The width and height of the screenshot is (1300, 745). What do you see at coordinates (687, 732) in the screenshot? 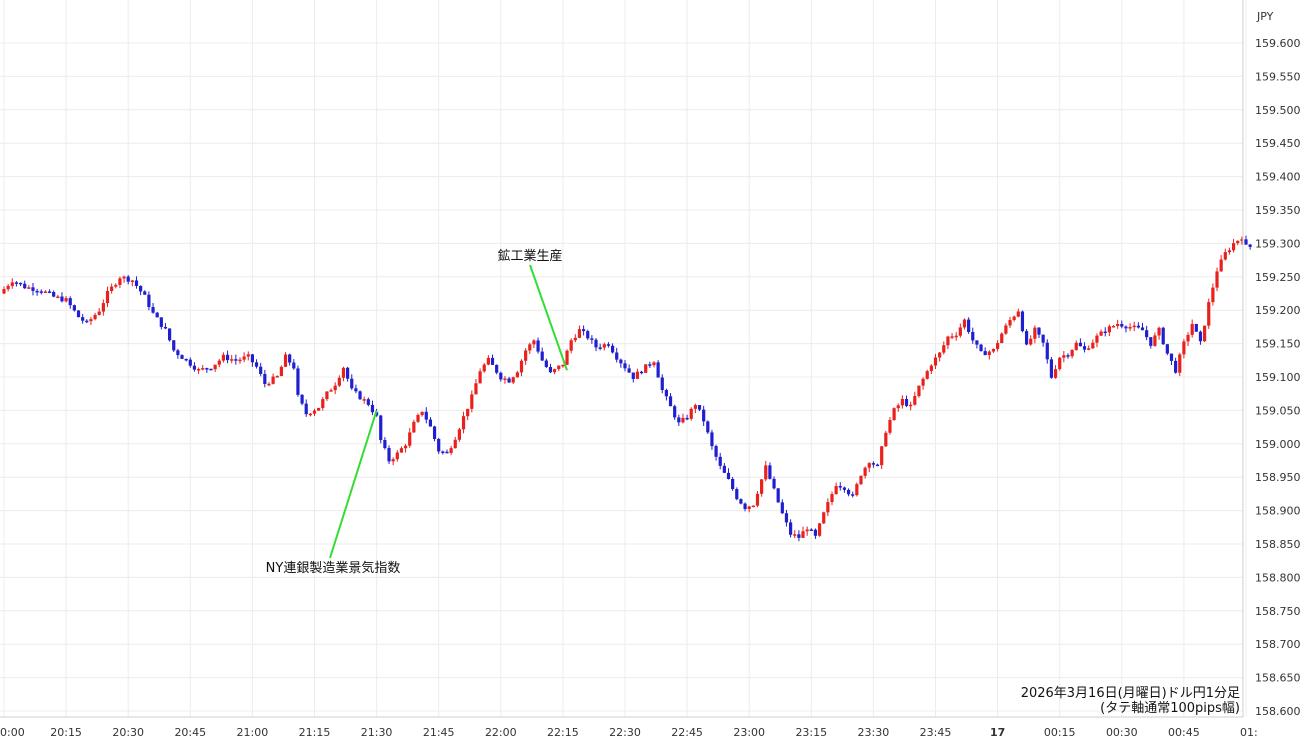
I see `x-tick-label: 22:45` at bounding box center [687, 732].